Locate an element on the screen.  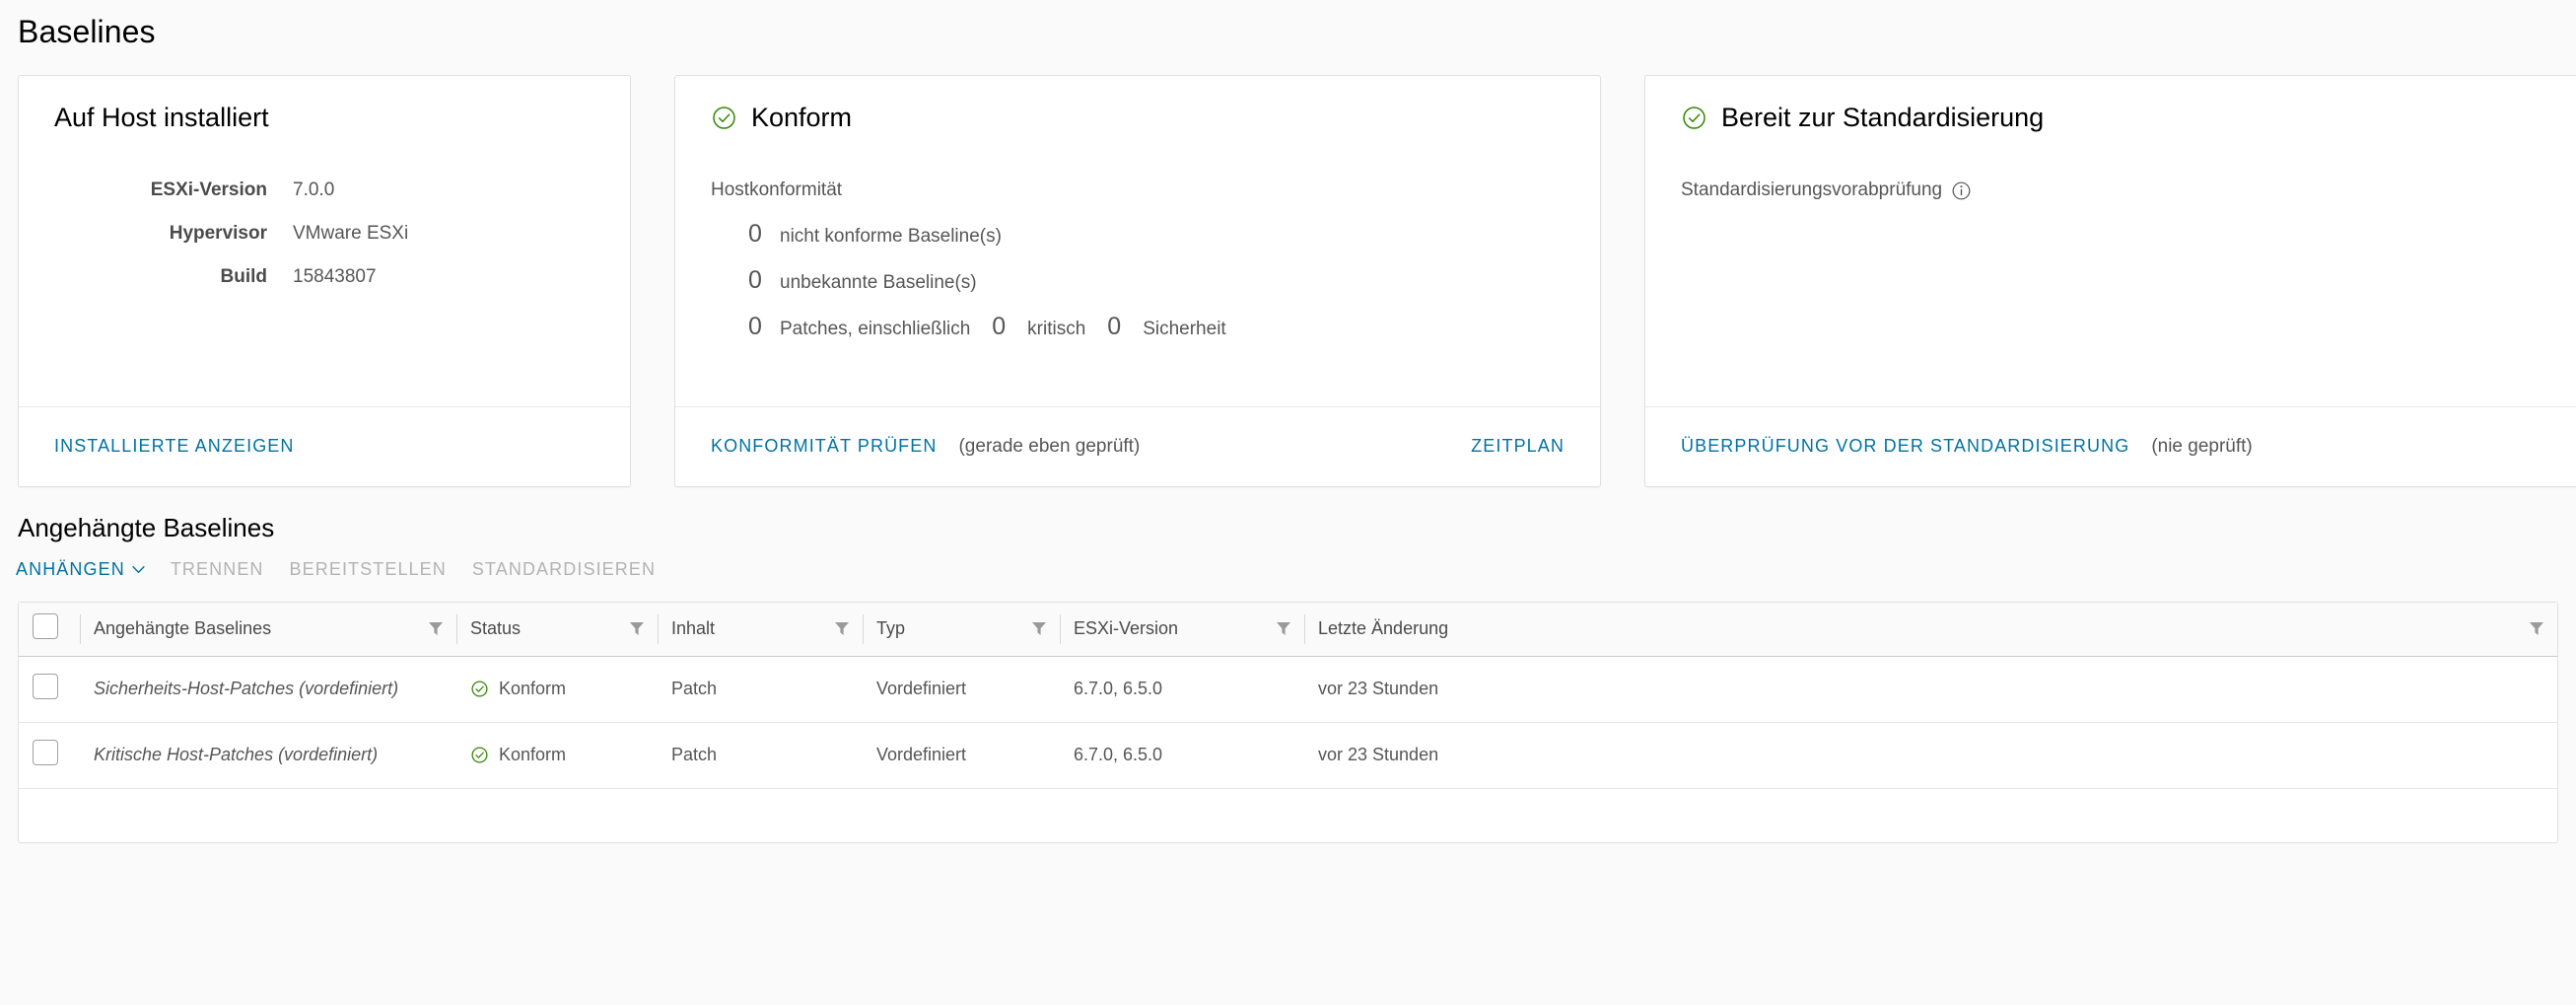
stage-button: BEREITSTELLEN is located at coordinates (368, 568).